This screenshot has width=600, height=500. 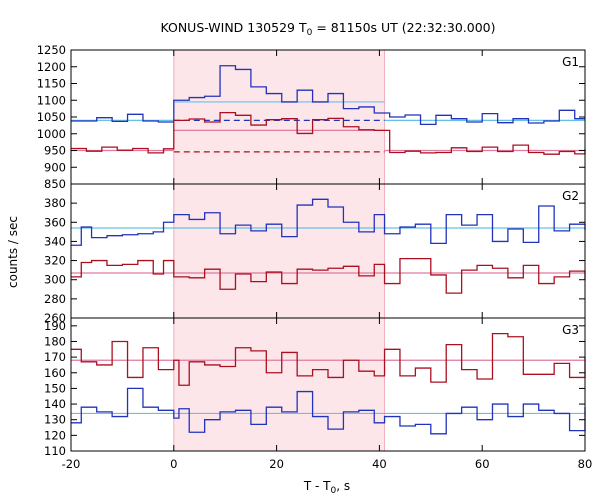 I want to click on xtick-label: 20, so click(x=276, y=464).